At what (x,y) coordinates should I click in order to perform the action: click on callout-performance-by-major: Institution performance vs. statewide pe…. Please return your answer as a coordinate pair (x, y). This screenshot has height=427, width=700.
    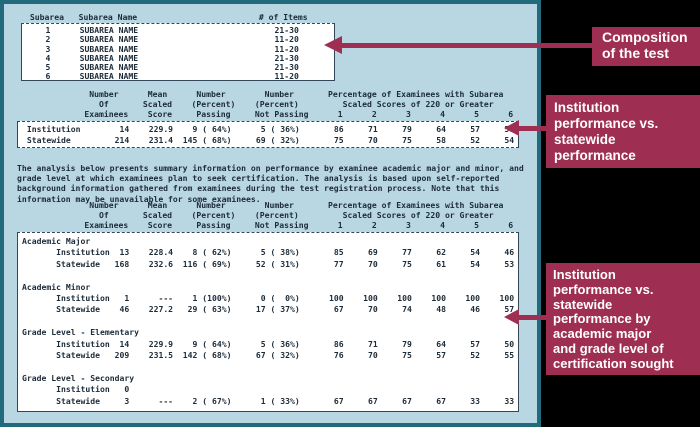
    Looking at the image, I should click on (623, 319).